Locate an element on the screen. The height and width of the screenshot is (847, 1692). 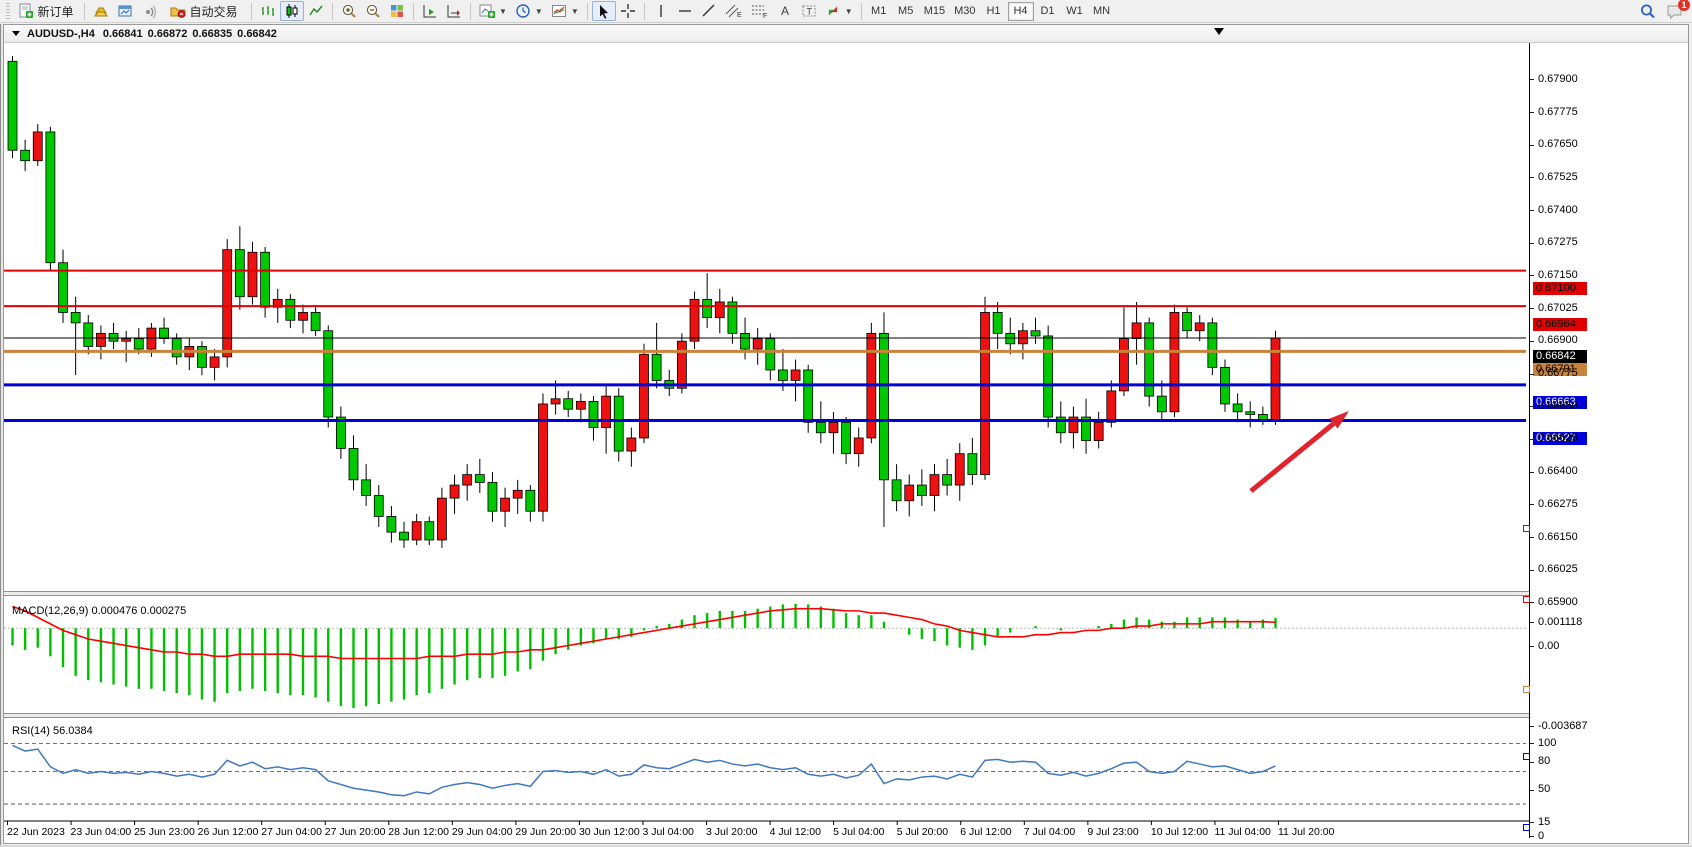
cursor-tool-button is located at coordinates (603, 11).